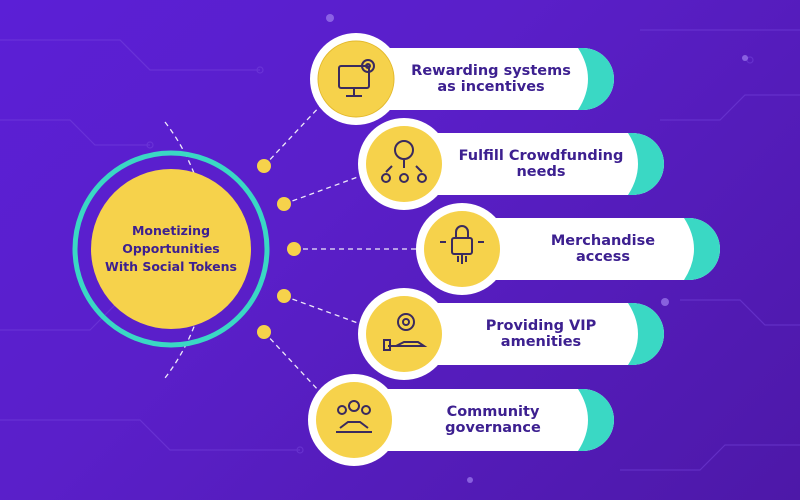 This screenshot has height=500, width=800. I want to click on community-handshake-icon, so click(354, 416).